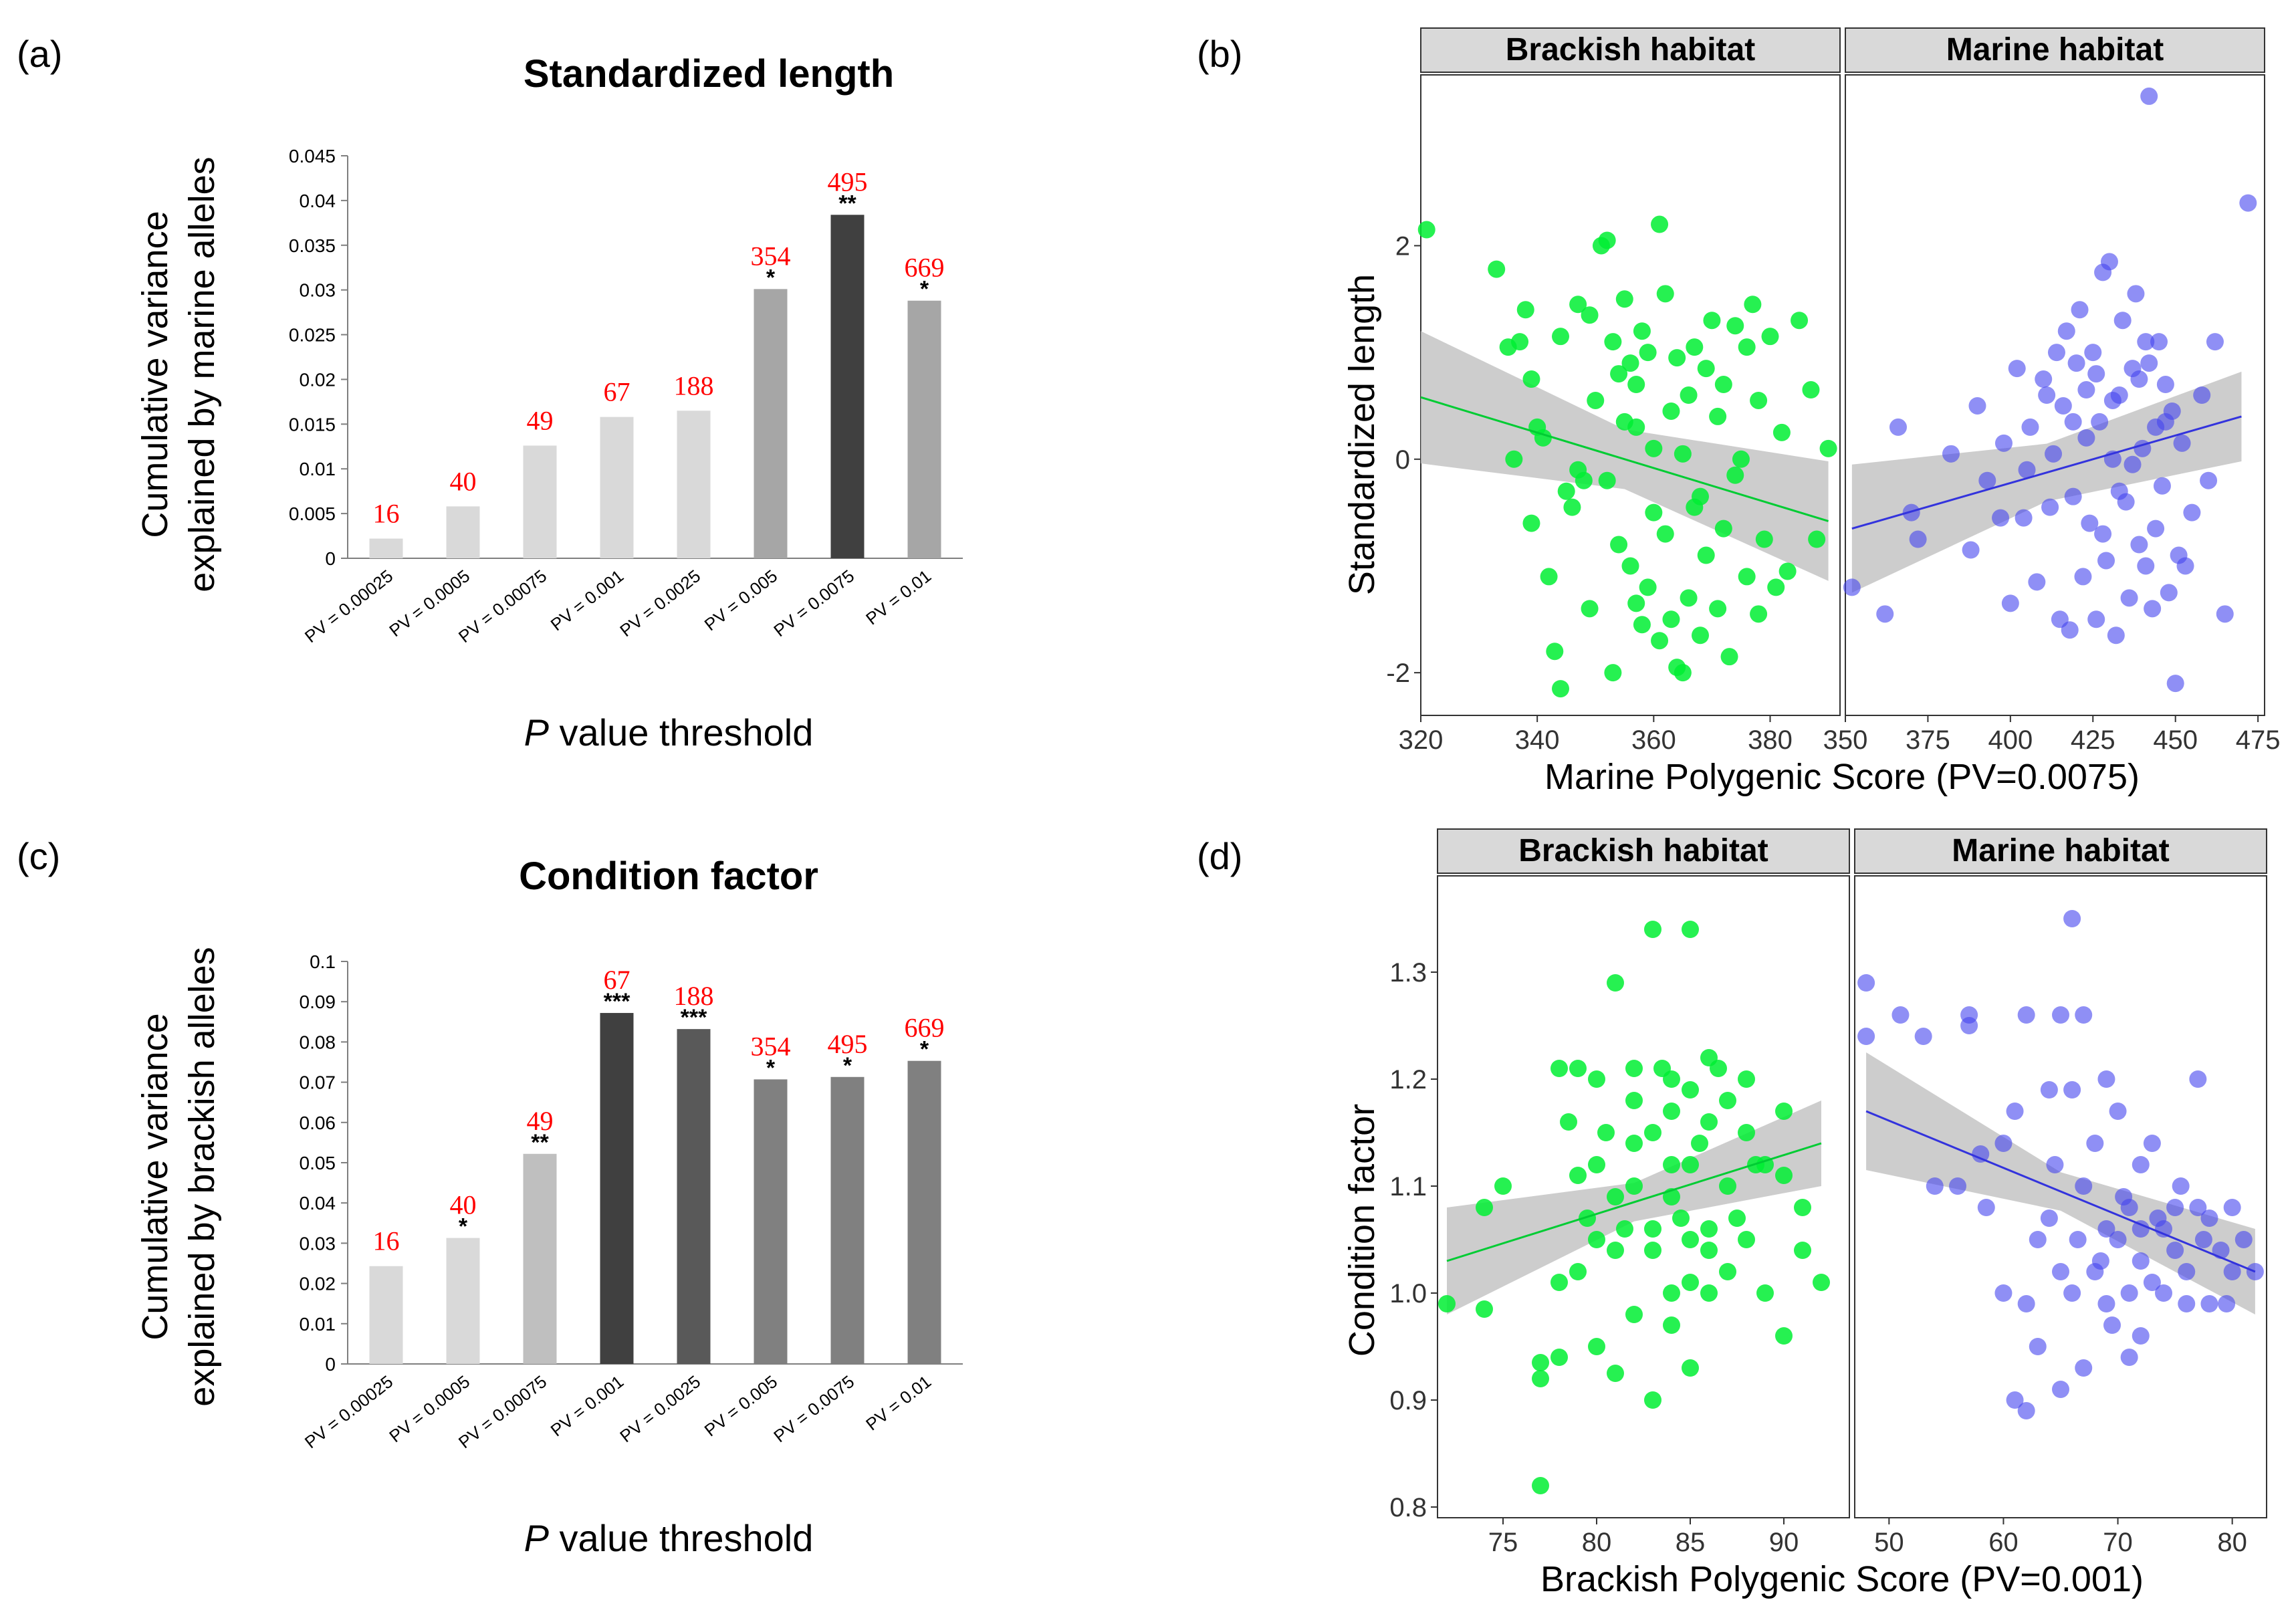  What do you see at coordinates (617, 392) in the screenshot?
I see `count-label-a-3: 67` at bounding box center [617, 392].